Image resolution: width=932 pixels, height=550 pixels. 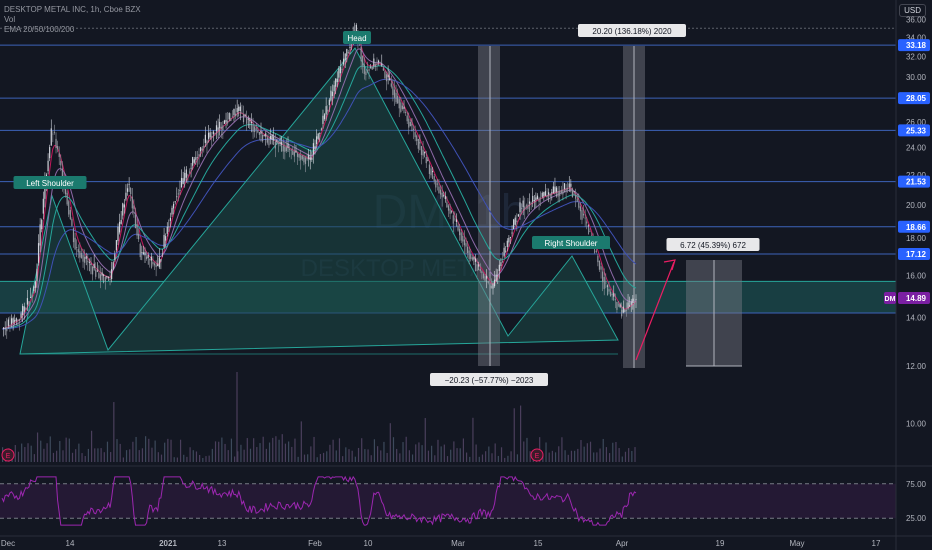 I want to click on label-right-shoulder-bg, so click(x=571, y=242).